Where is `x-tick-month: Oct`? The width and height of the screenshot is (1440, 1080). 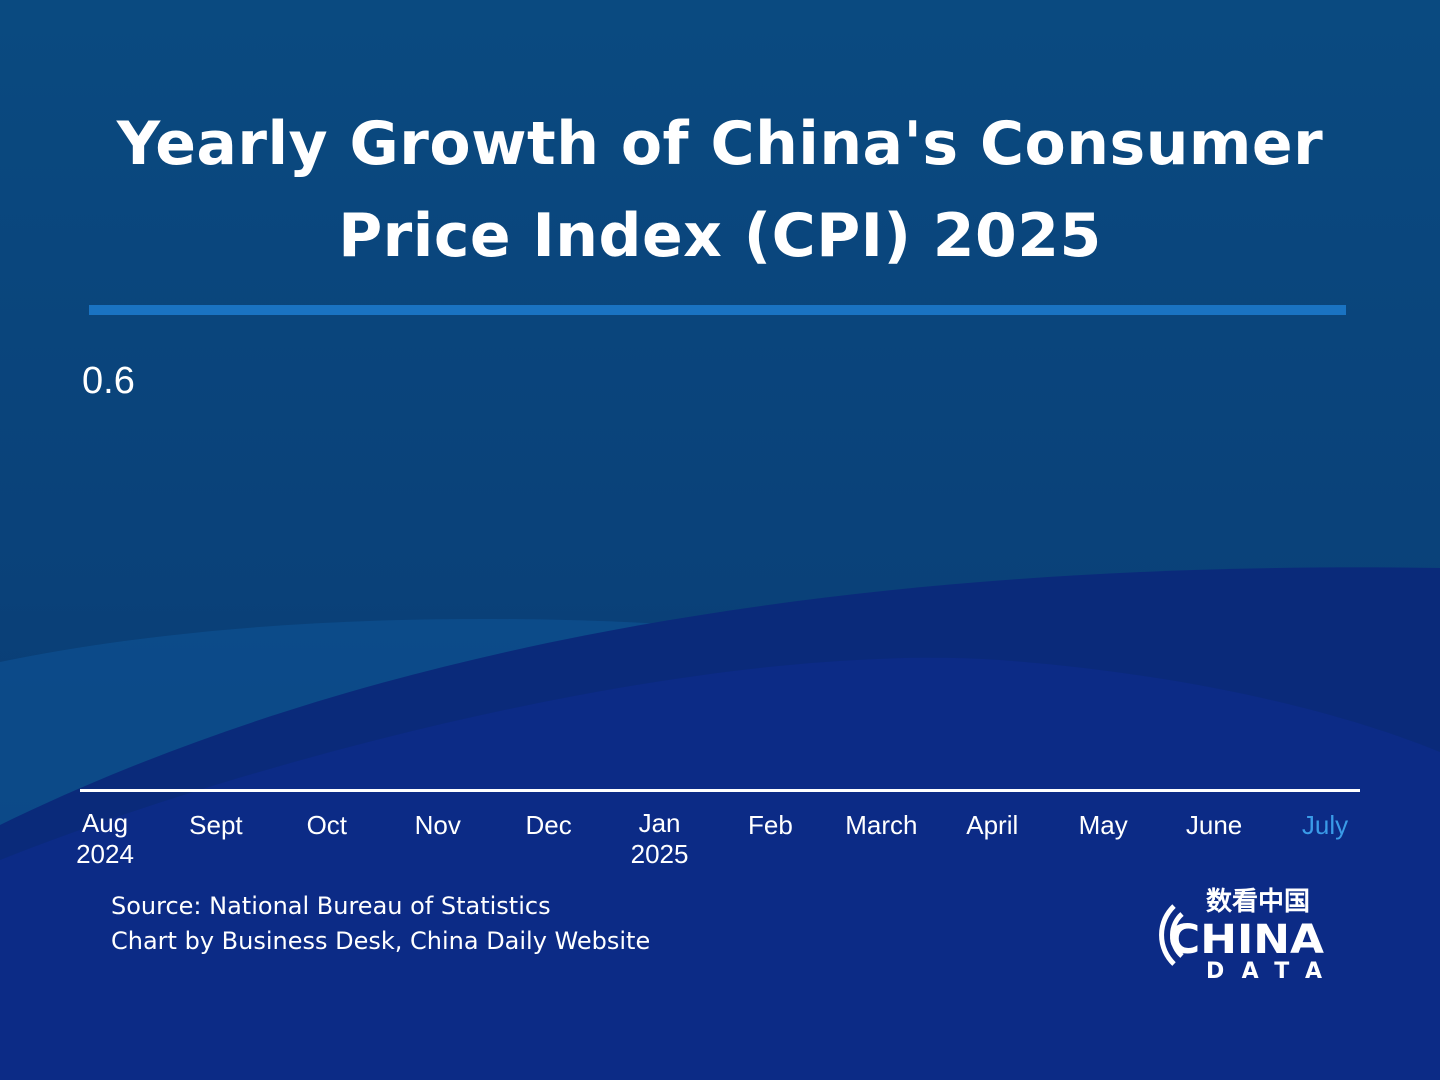
x-tick-month: Oct is located at coordinates (327, 825).